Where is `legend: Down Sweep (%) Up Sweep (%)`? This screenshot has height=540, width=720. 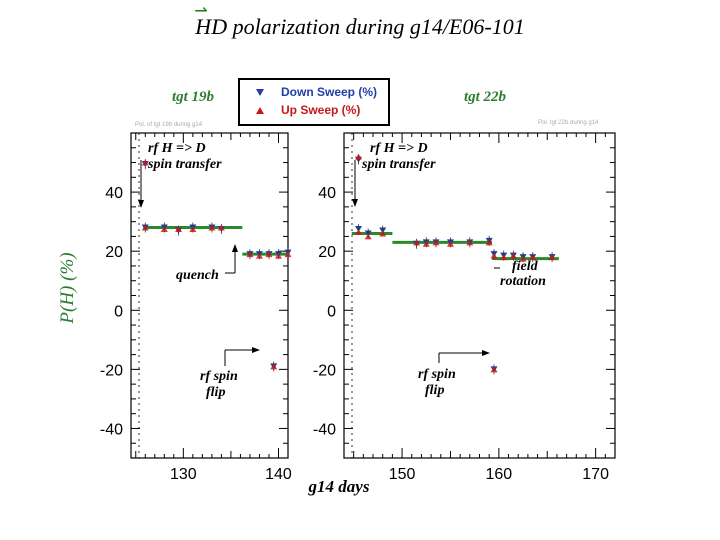 legend: Down Sweep (%) Up Sweep (%) is located at coordinates (314, 102).